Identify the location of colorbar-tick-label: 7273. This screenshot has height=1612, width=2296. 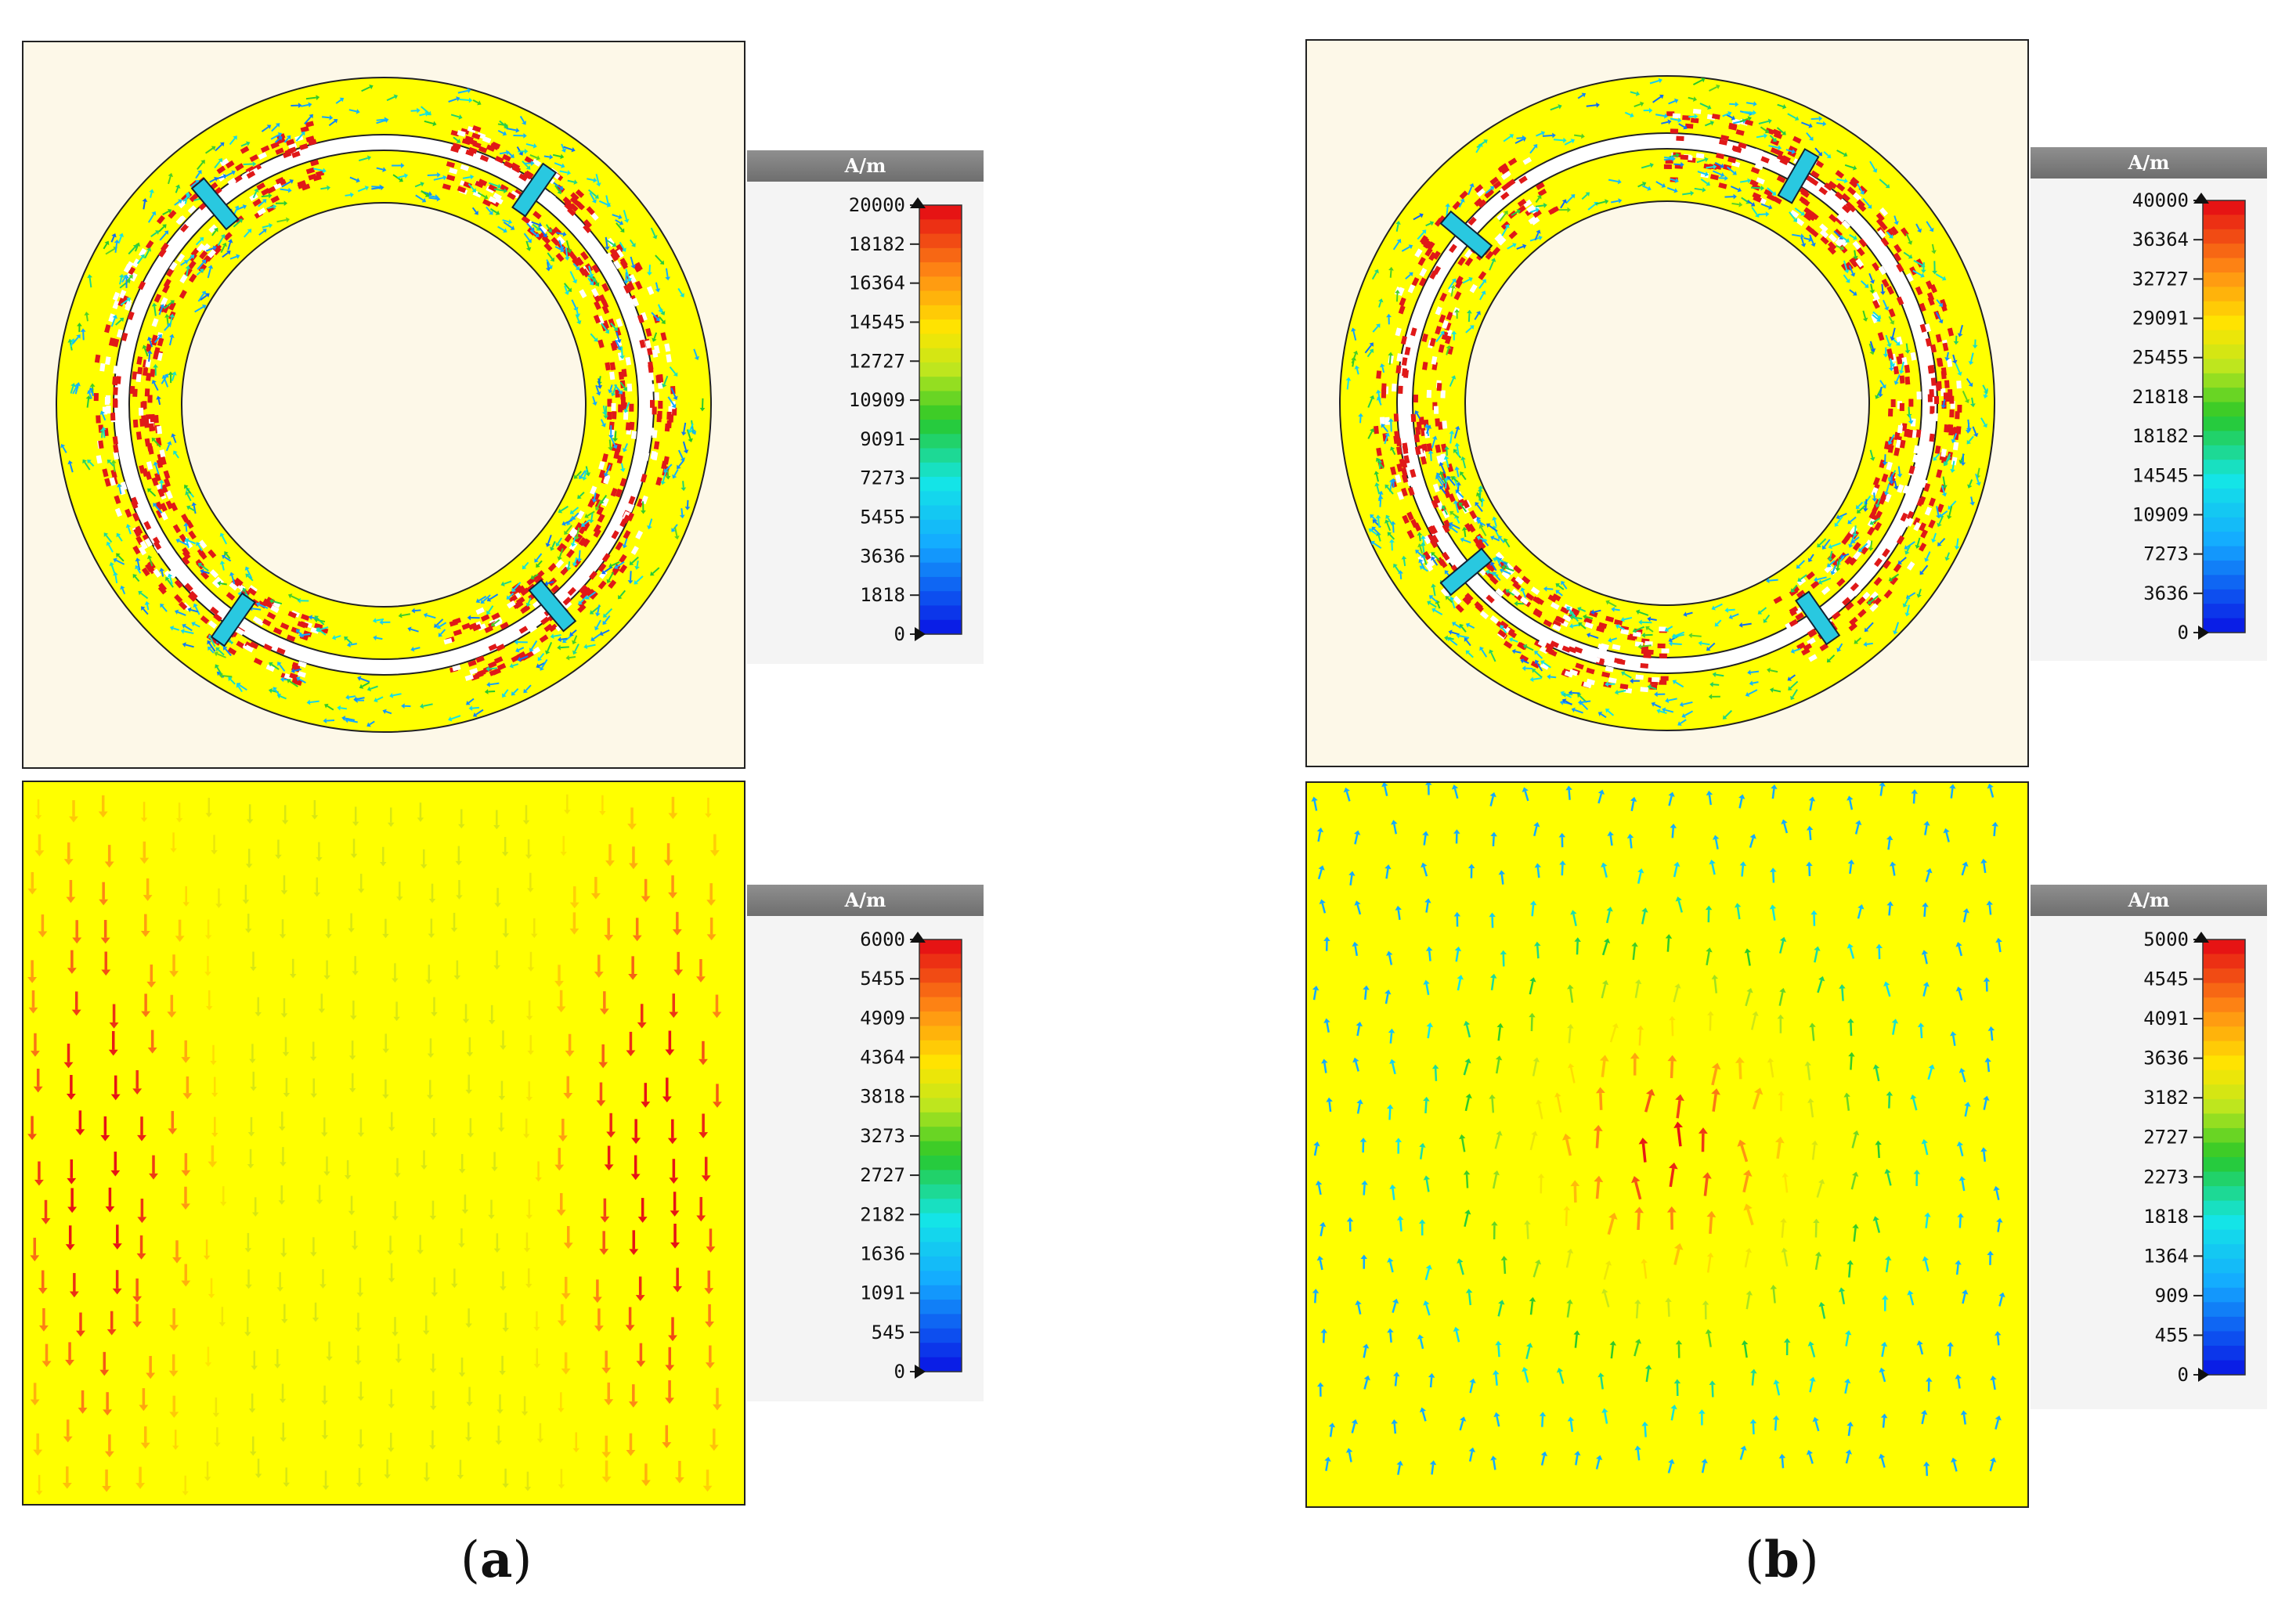
(882, 478).